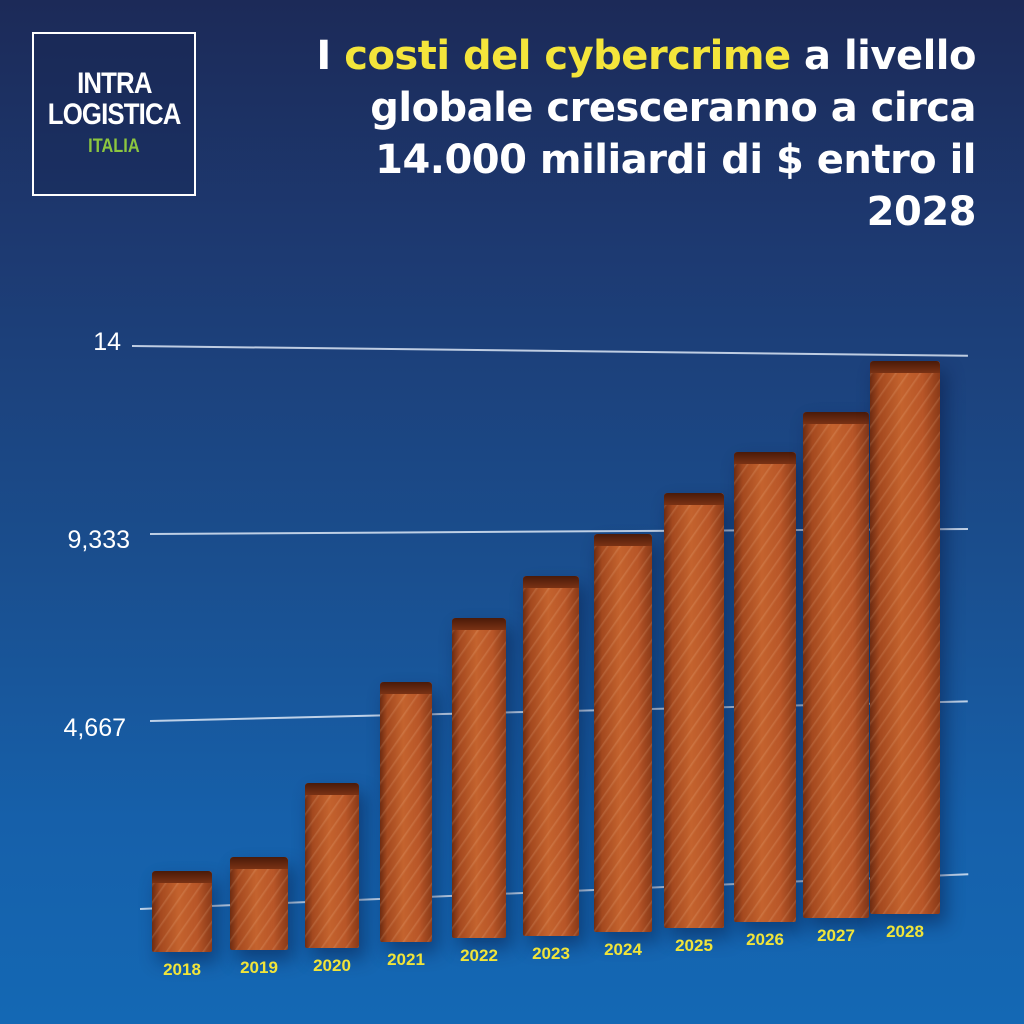 Image resolution: width=1024 pixels, height=1024 pixels. I want to click on logo-line-italia: ITALIA, so click(114, 146).